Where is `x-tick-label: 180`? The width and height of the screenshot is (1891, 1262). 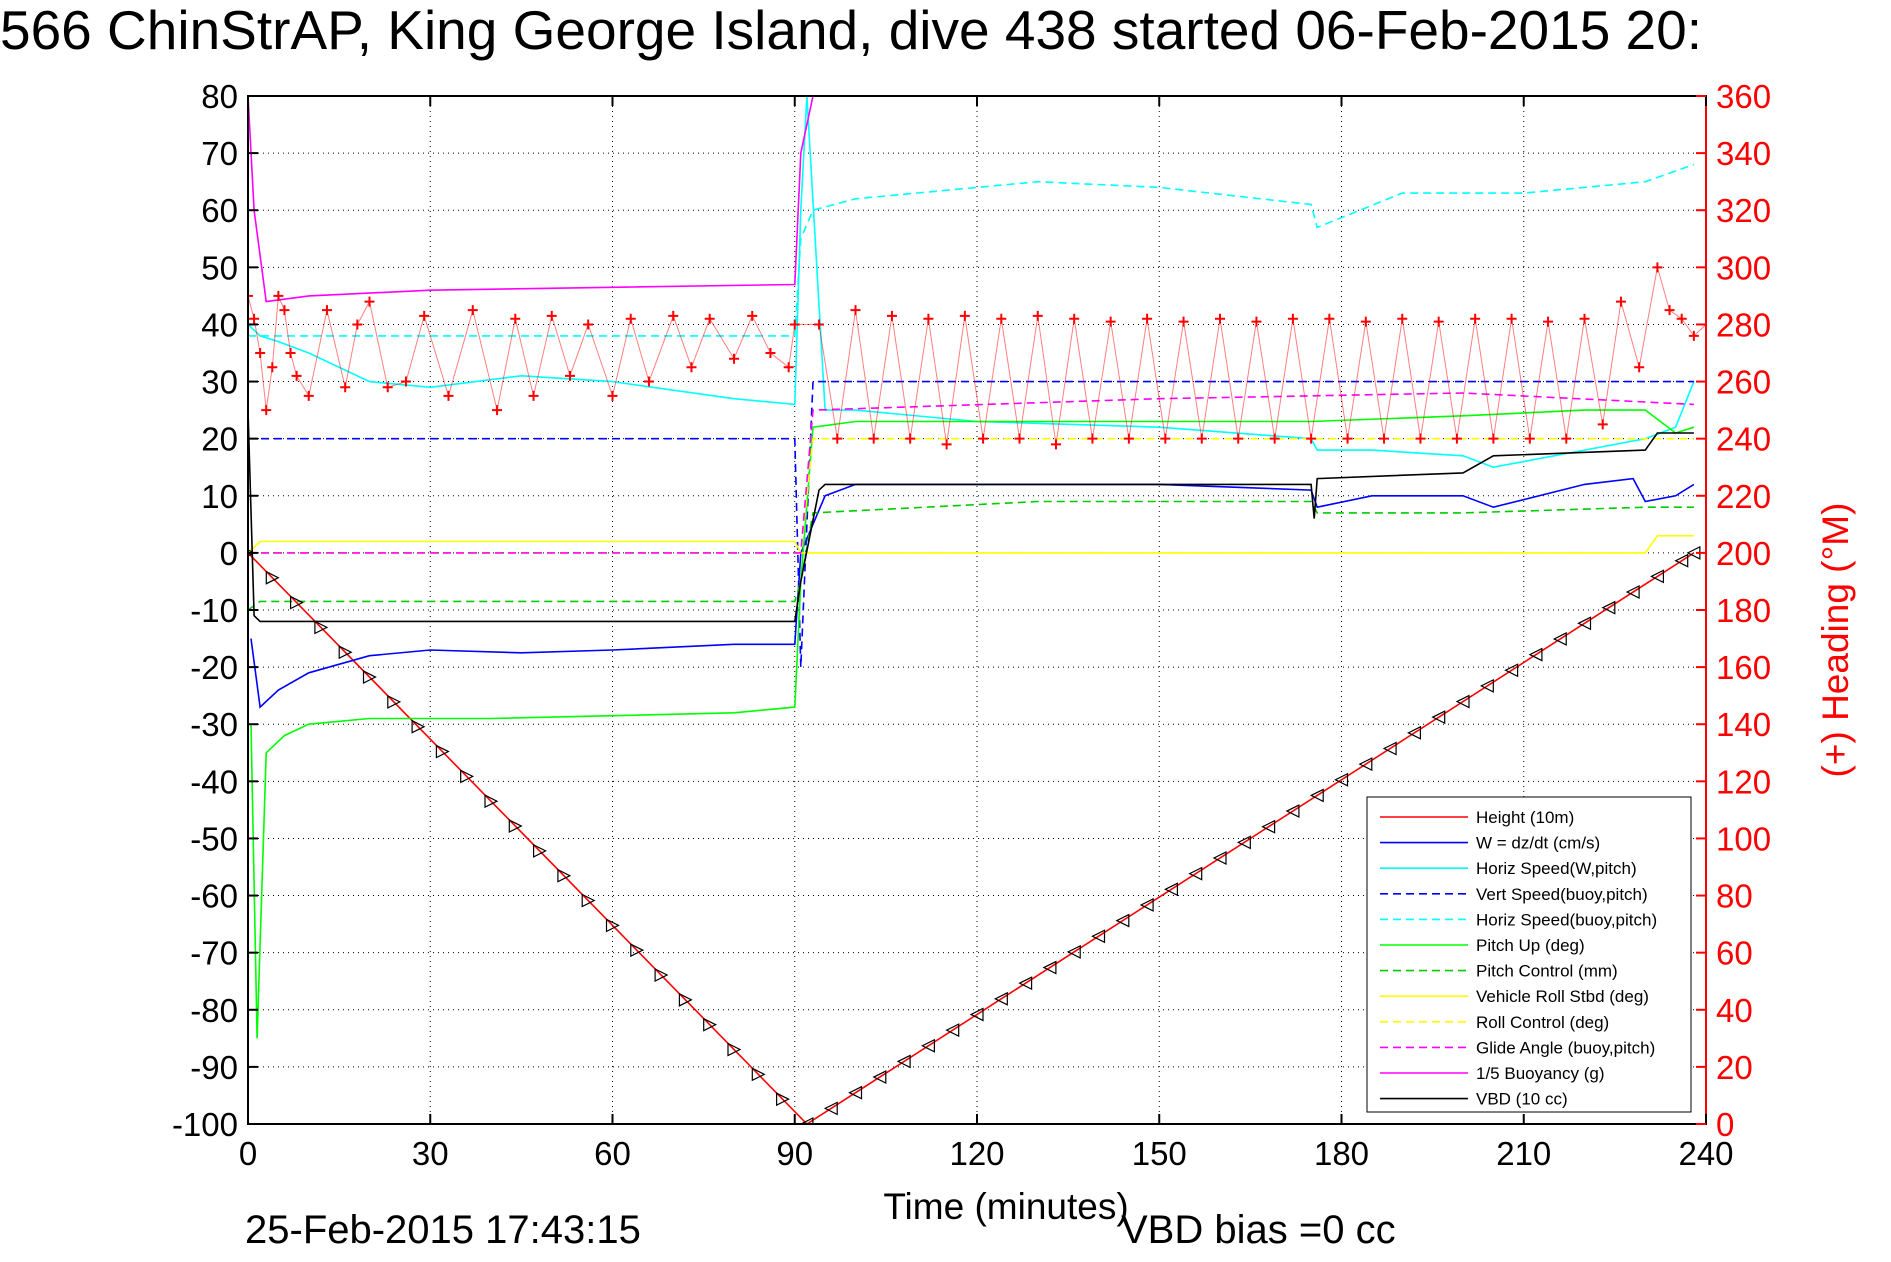 x-tick-label: 180 is located at coordinates (1341, 1153).